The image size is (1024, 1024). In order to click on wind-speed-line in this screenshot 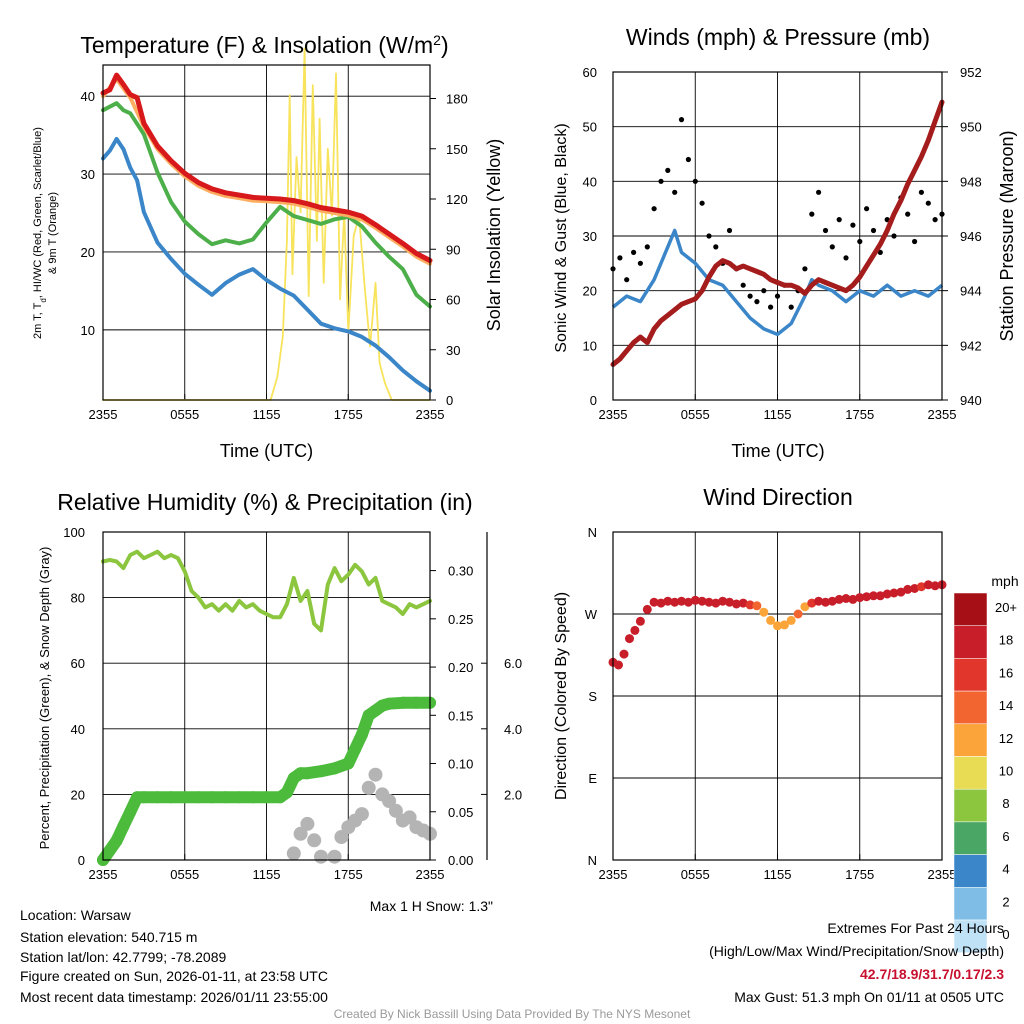, I will do `click(777, 282)`.